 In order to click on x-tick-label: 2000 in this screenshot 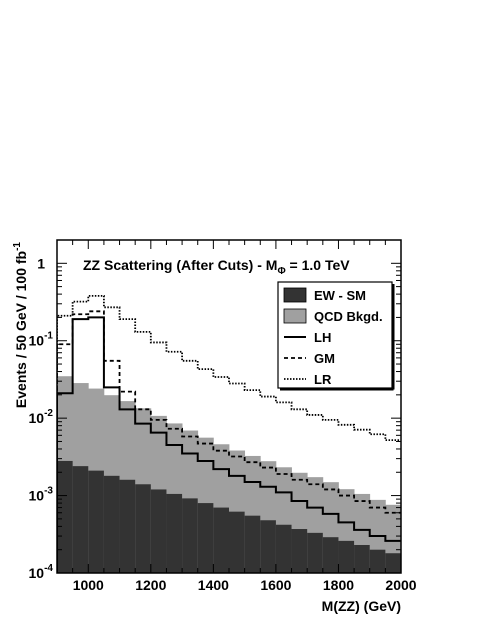, I will do `click(400, 585)`.